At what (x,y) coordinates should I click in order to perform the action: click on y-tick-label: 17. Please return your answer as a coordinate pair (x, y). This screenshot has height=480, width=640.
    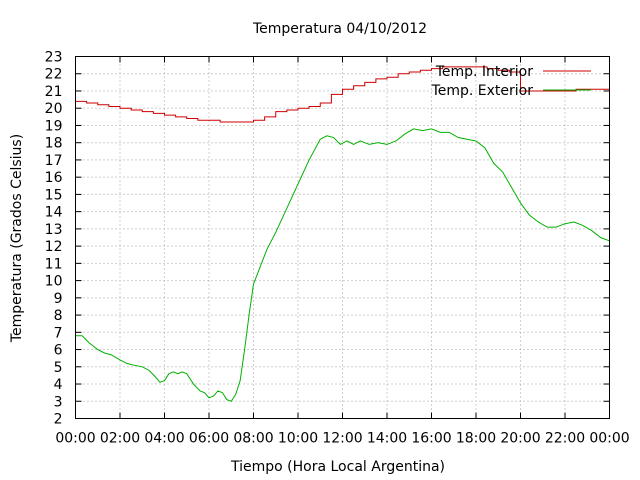
    Looking at the image, I should click on (54, 161).